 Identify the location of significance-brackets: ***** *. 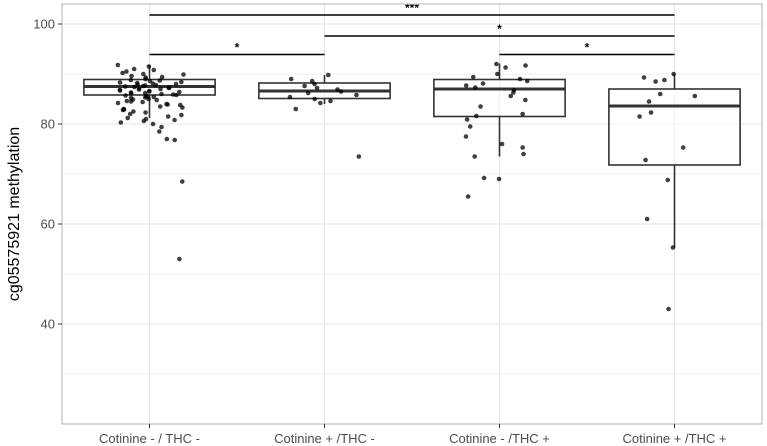
(412, 28).